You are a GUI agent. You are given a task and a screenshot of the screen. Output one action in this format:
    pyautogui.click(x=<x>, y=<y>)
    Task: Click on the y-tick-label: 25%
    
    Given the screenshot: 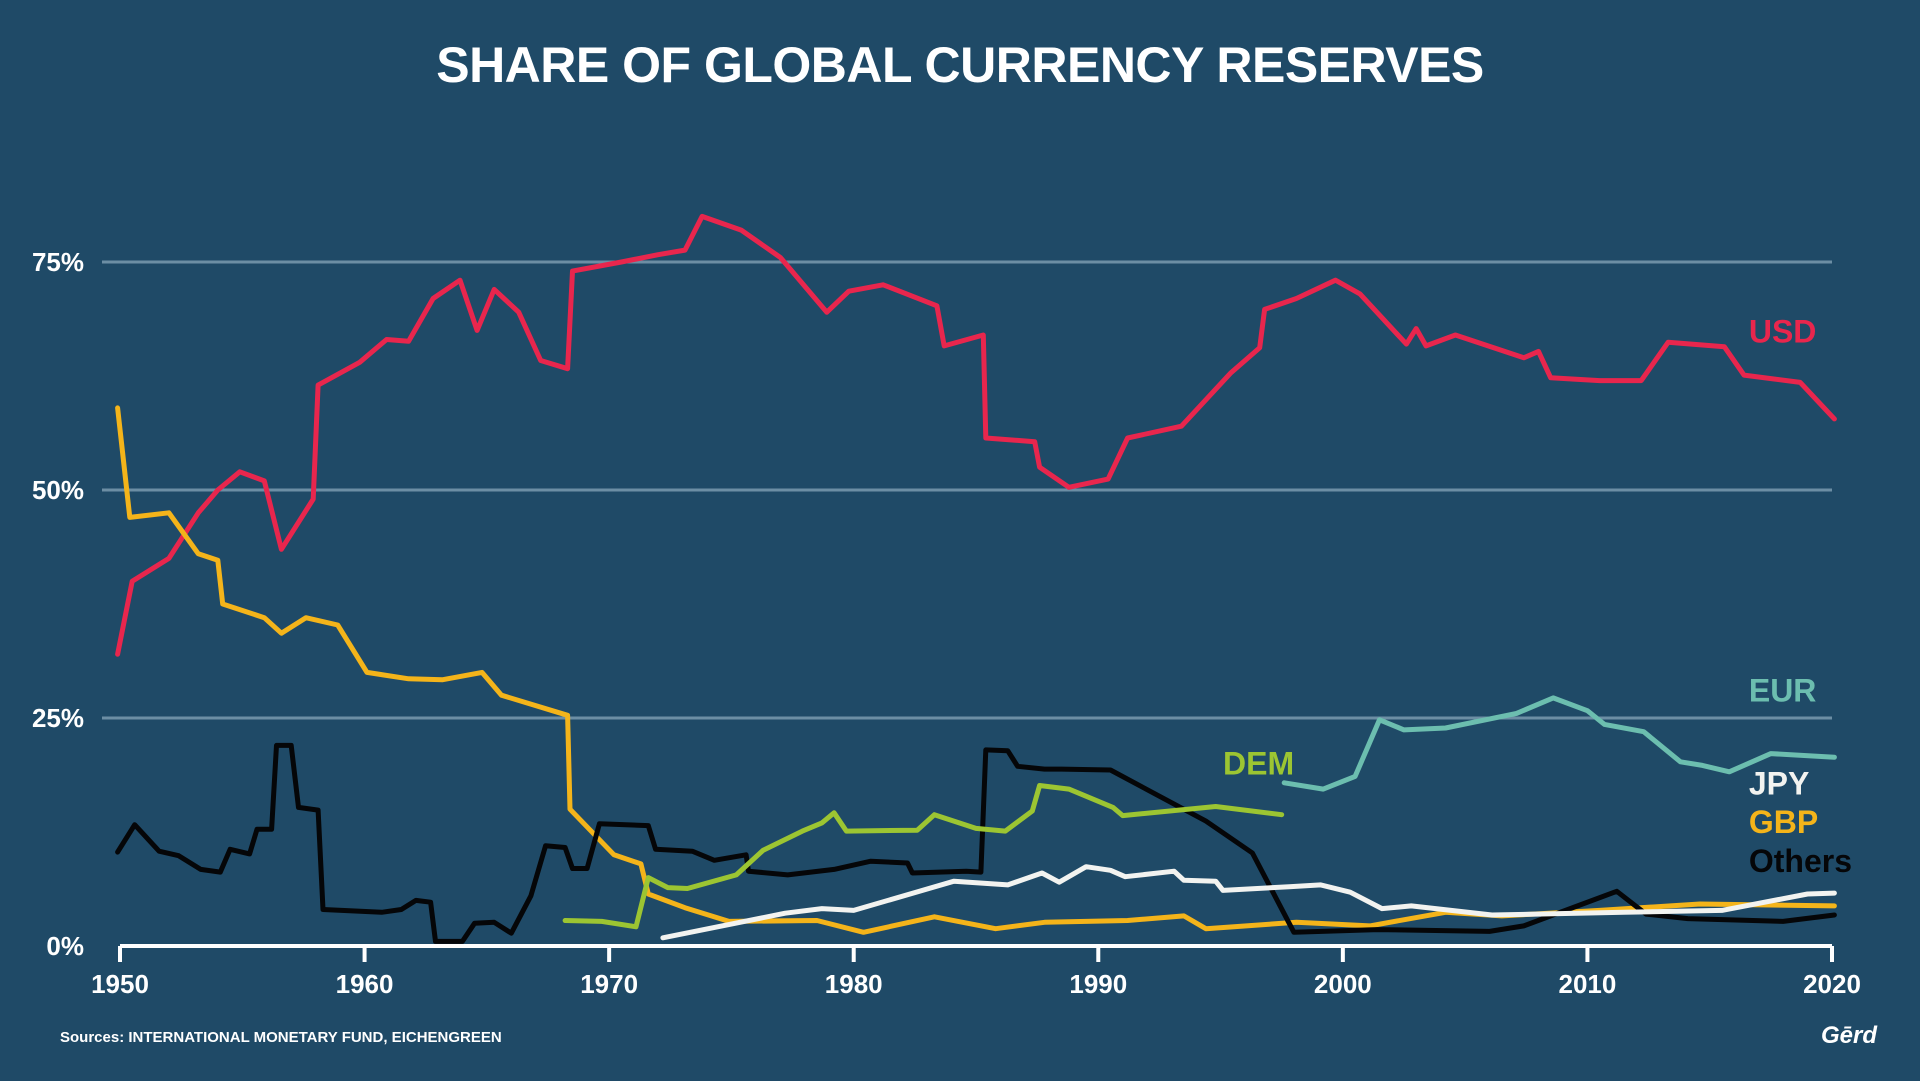 What is the action you would take?
    pyautogui.click(x=58, y=718)
    